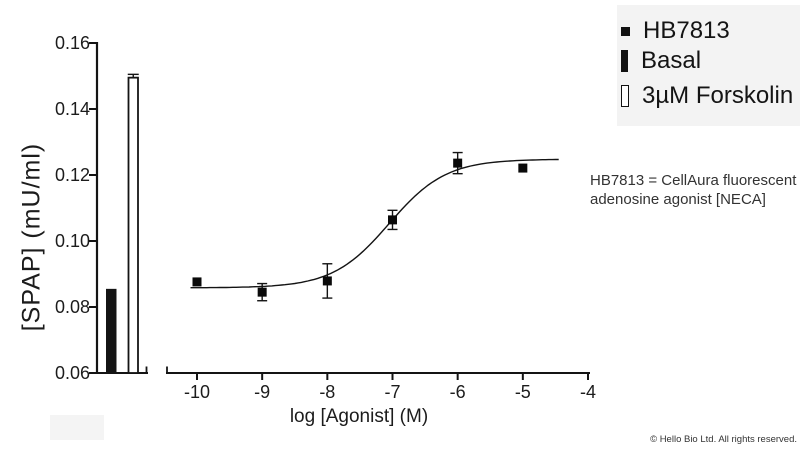 The height and width of the screenshot is (452, 800). I want to click on x-axis-tick-label: -8, so click(327, 392).